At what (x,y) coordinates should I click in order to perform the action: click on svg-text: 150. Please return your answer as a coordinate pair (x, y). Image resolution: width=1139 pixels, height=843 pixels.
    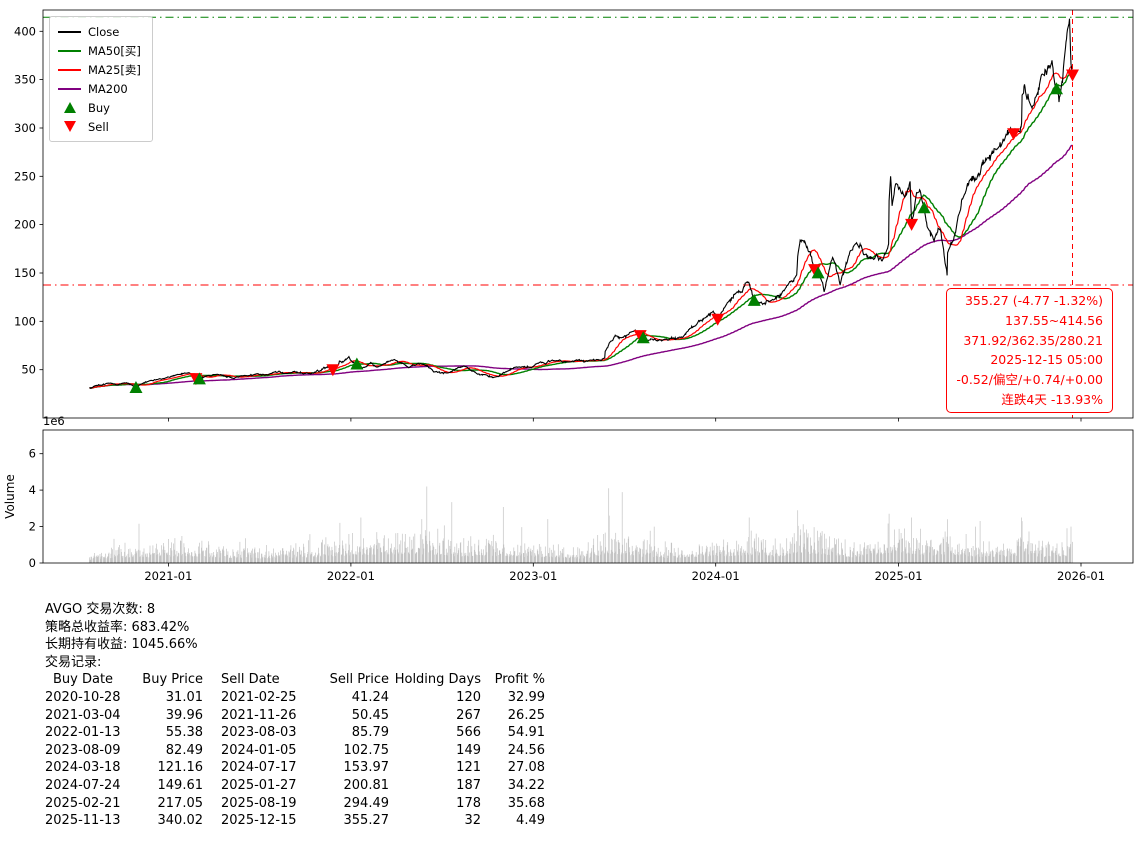
    Looking at the image, I should click on (25, 273).